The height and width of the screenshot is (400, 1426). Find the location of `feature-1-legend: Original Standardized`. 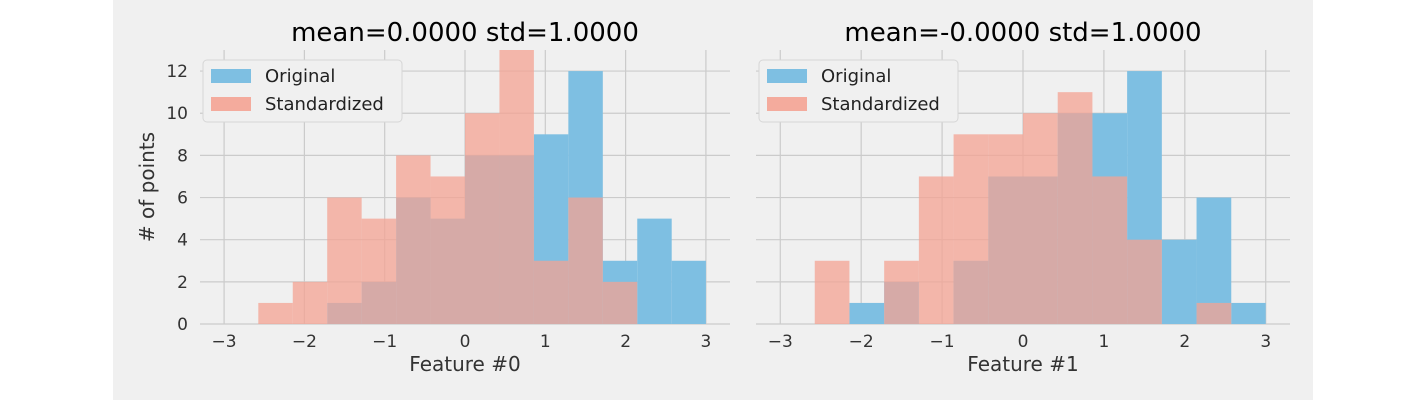

feature-1-legend: Original Standardized is located at coordinates (858, 91).